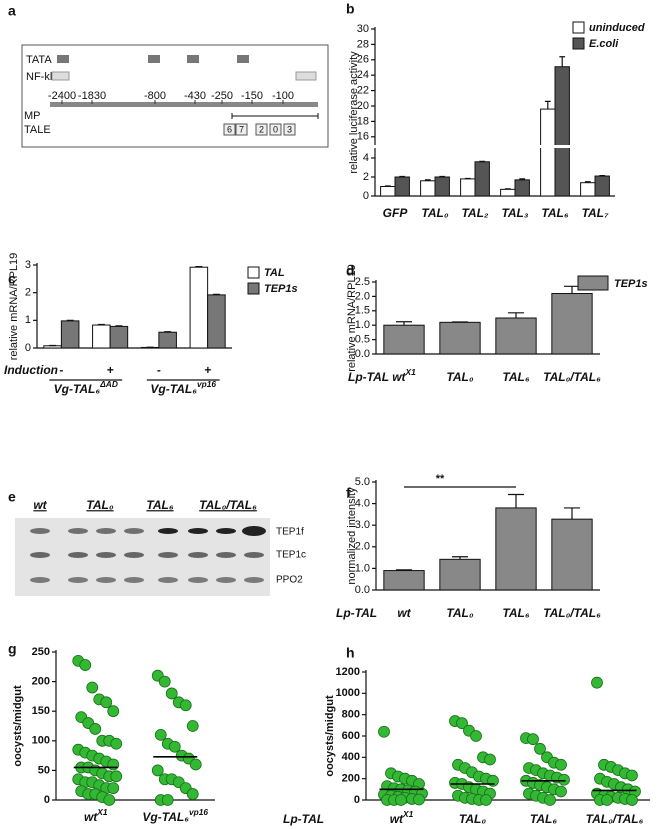 The height and width of the screenshot is (829, 664). Describe the element at coordinates (99, 505) in the screenshot. I see `lane-label: TAL₀` at that location.